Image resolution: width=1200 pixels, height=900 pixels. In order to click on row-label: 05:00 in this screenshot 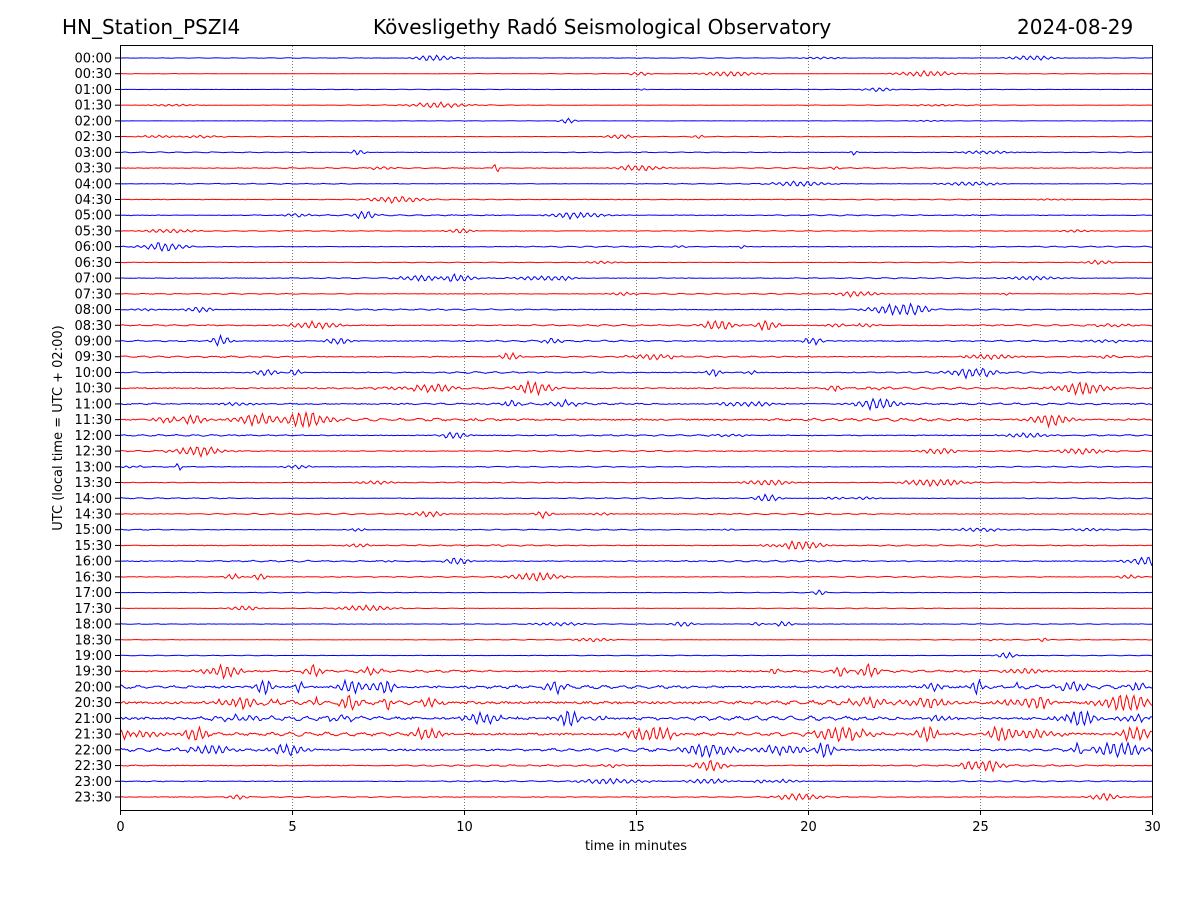, I will do `click(93, 216)`.